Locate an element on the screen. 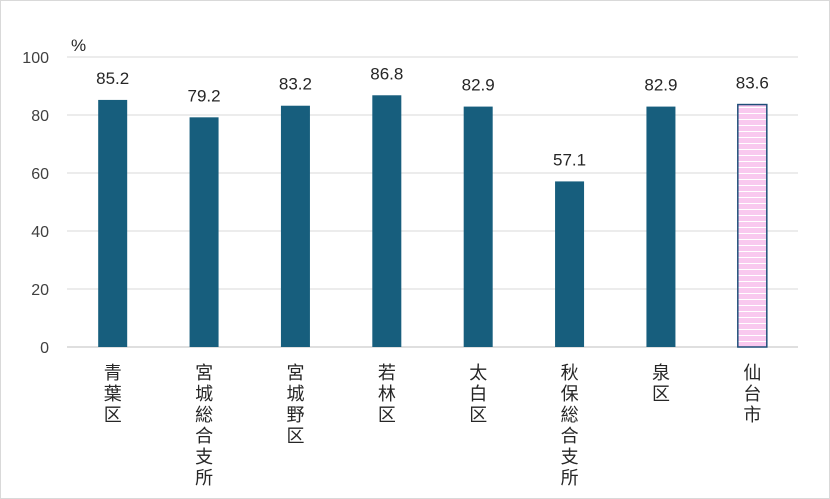 The width and height of the screenshot is (830, 499). x-category-label: 太白区 is located at coordinates (478, 394).